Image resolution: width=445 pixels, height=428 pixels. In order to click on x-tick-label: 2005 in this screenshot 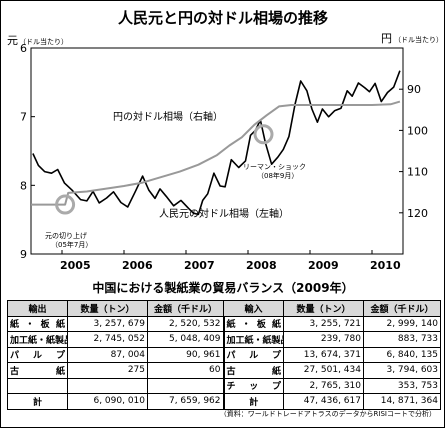, I will do `click(75, 265)`.